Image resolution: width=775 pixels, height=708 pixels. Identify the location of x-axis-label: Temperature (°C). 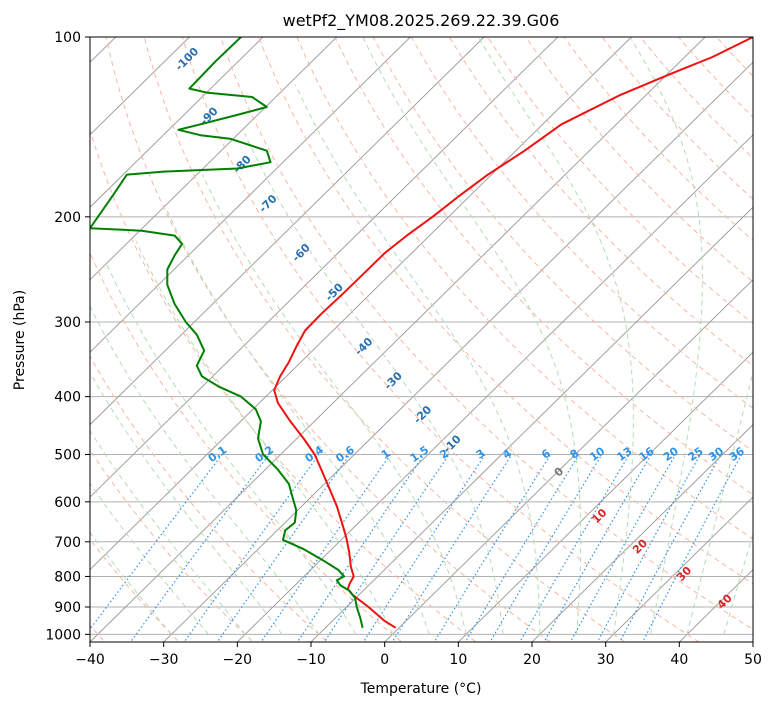
(421, 689).